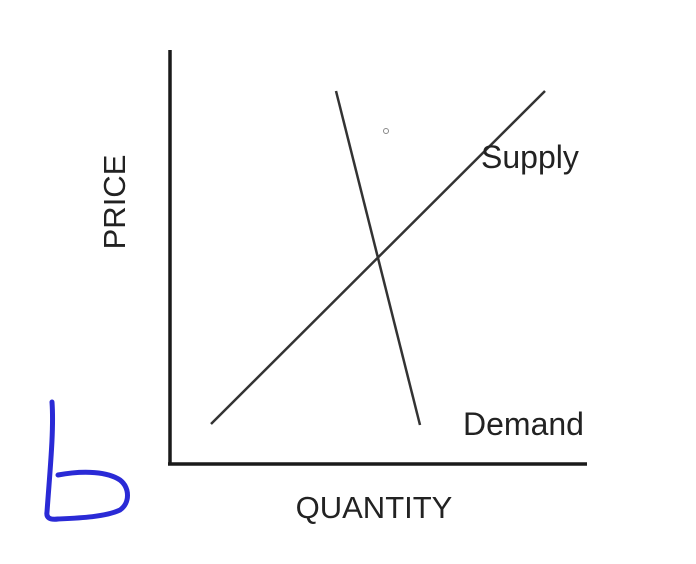 The image size is (696, 564). I want to click on handwritten-b-mark, so click(87, 460).